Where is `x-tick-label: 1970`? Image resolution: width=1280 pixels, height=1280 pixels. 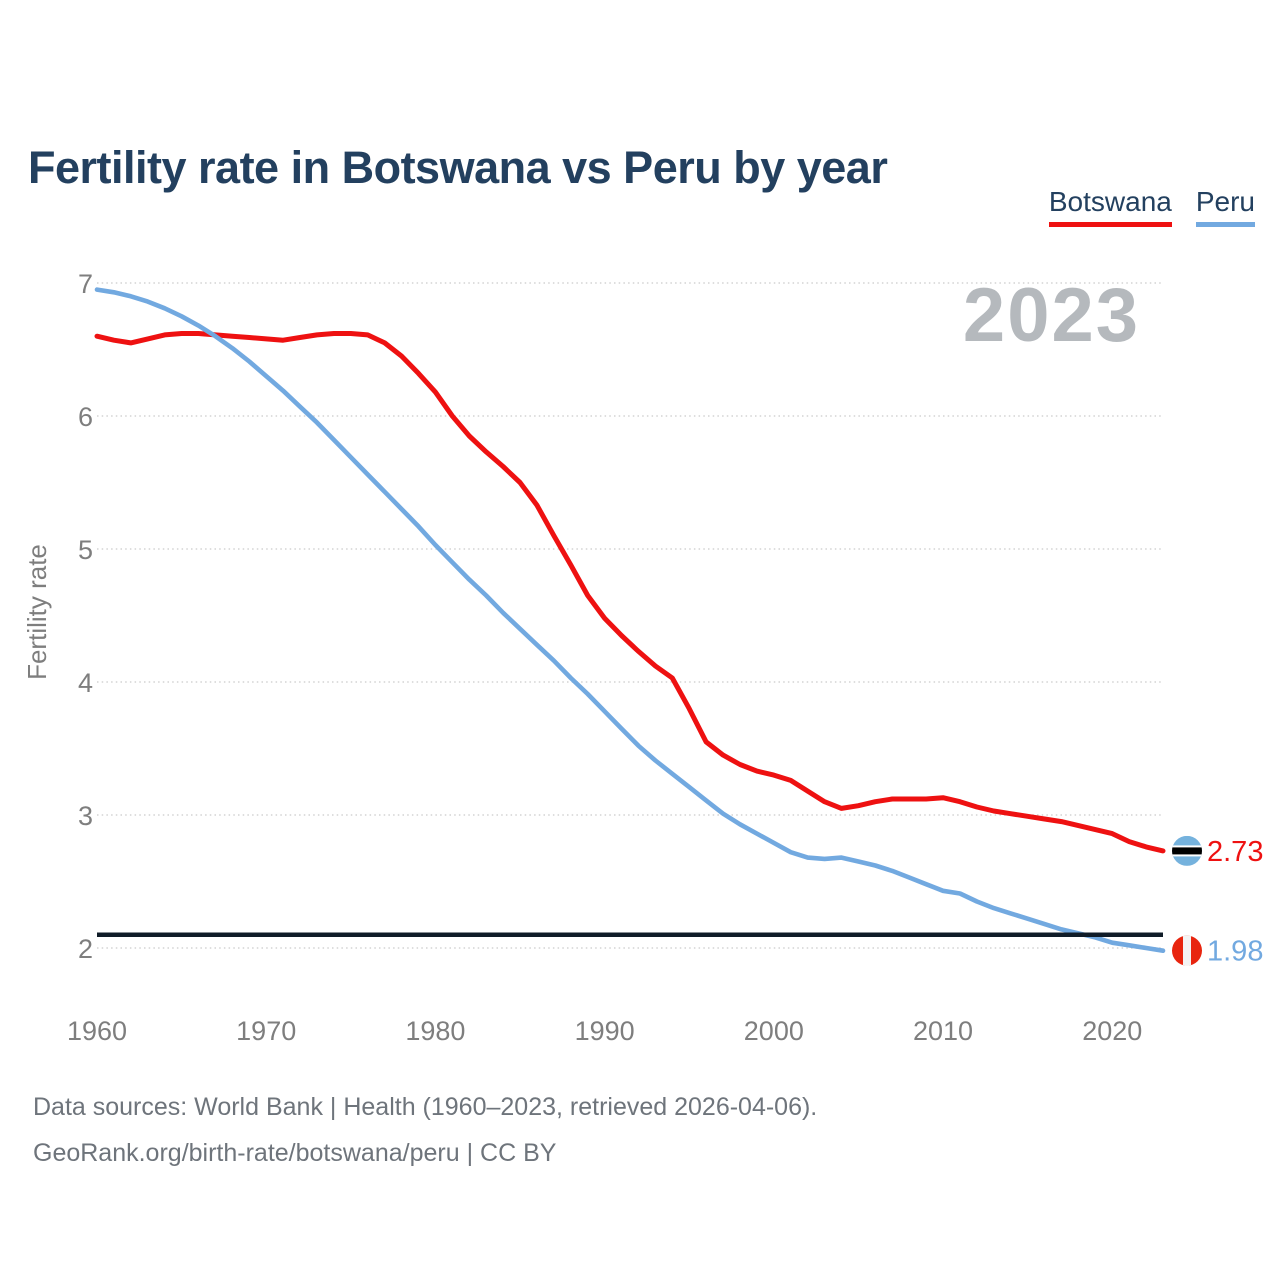 x-tick-label: 1970 is located at coordinates (266, 1031).